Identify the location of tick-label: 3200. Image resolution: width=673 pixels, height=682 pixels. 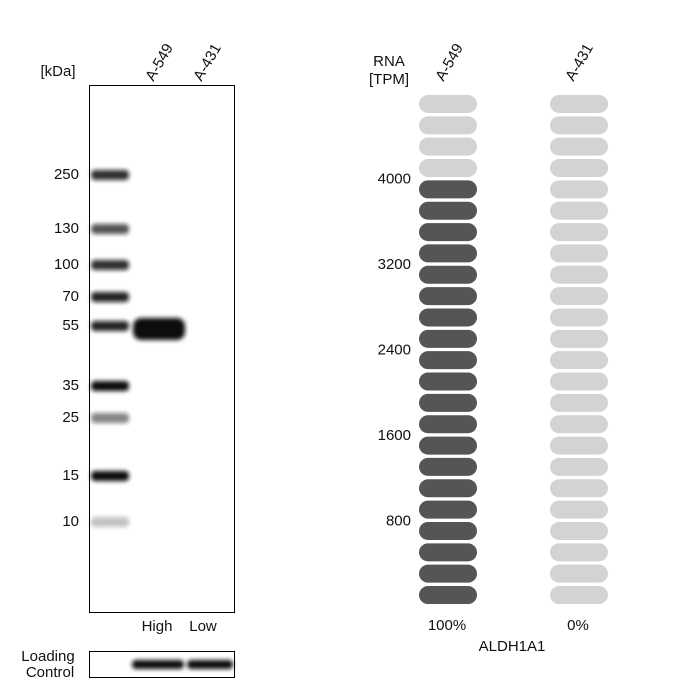
(394, 264).